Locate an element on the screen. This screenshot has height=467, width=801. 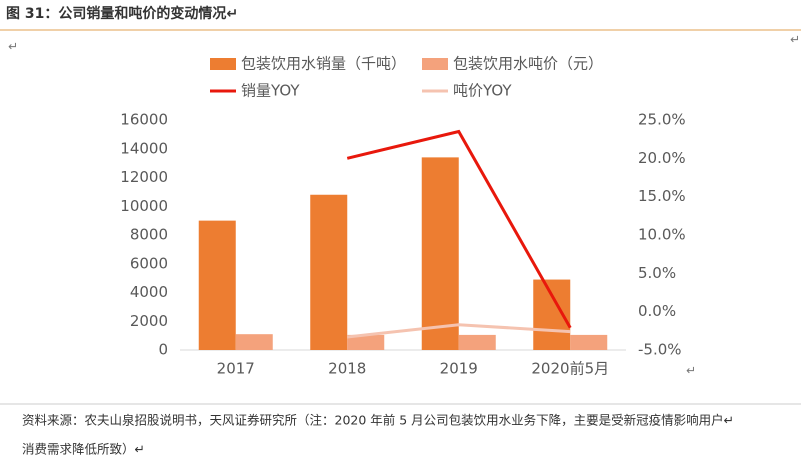
y-tick-label: 4000 is located at coordinates (149, 292).